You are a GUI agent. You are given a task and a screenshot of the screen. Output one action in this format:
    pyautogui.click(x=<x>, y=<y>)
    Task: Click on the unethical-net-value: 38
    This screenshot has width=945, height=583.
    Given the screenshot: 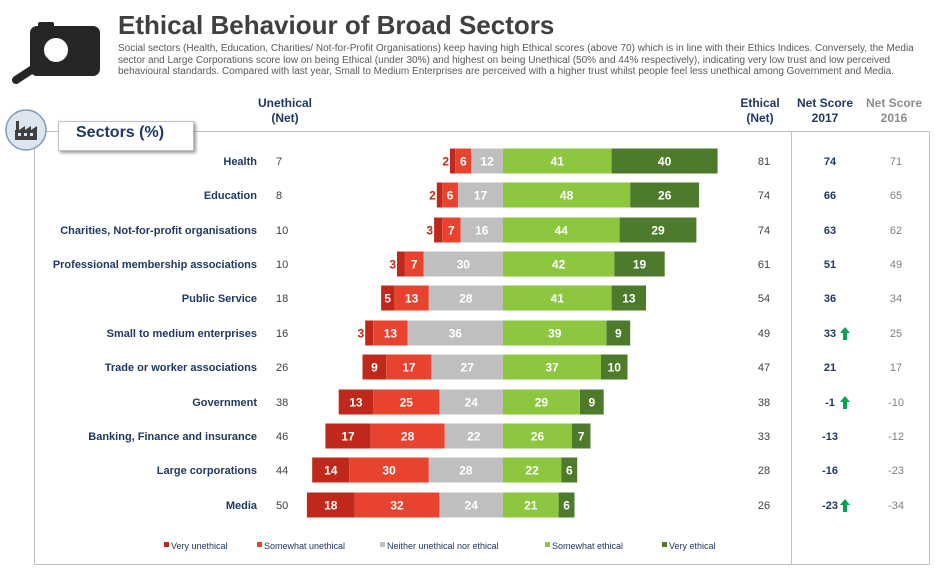 What is the action you would take?
    pyautogui.click(x=282, y=403)
    